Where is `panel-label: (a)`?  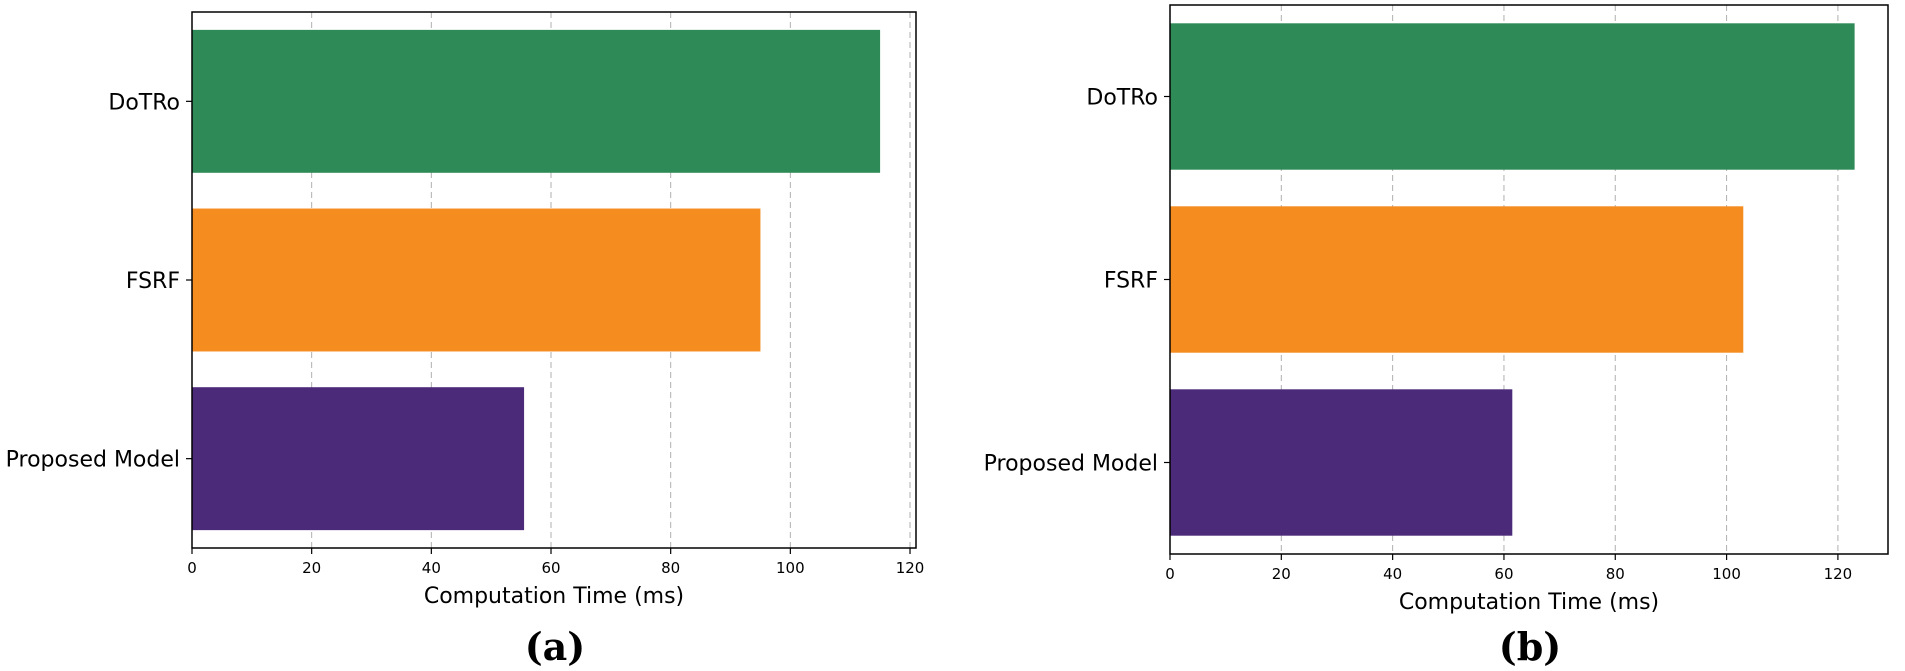
panel-label: (a) is located at coordinates (555, 646).